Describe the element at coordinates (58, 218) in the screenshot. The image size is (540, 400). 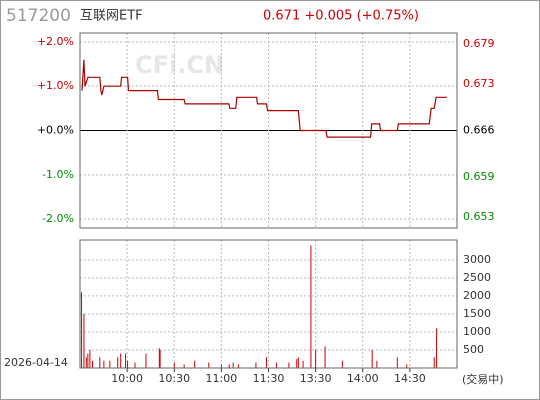
I see `y-tick-label: -2.0%` at that location.